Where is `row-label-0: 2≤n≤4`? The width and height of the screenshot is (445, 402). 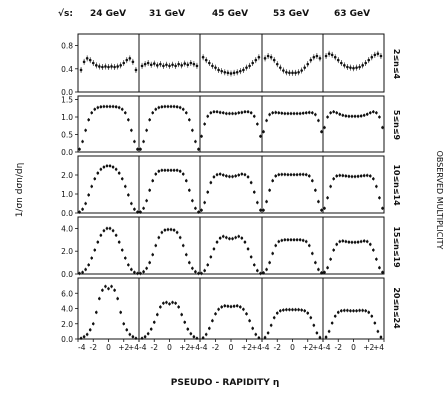 row-label-0: 2≤n≤4 is located at coordinates (396, 64).